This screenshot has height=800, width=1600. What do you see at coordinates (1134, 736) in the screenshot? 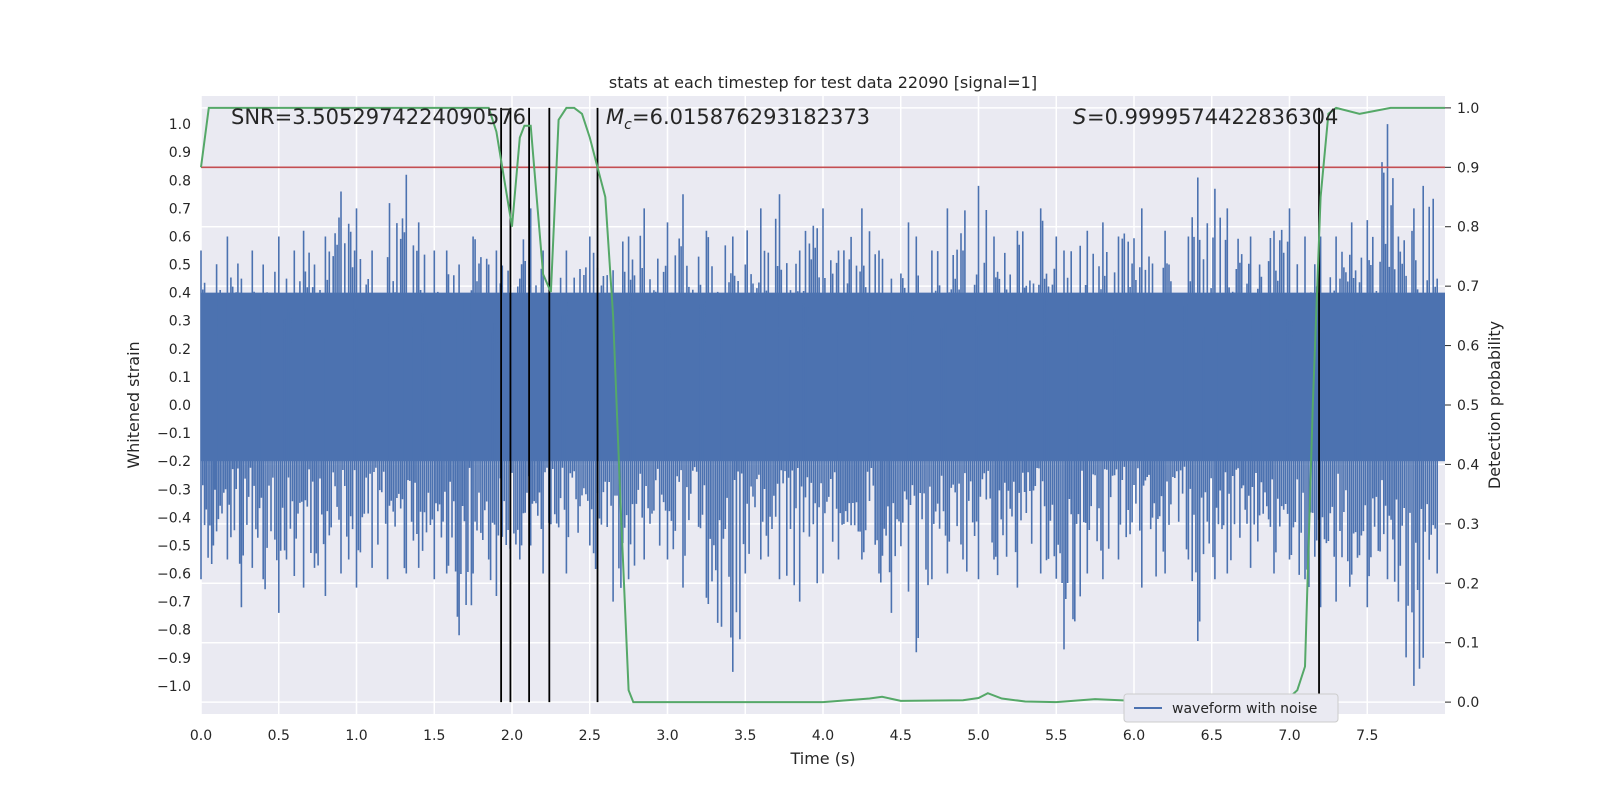
I see `x-tick-label: 6.0` at bounding box center [1134, 736].